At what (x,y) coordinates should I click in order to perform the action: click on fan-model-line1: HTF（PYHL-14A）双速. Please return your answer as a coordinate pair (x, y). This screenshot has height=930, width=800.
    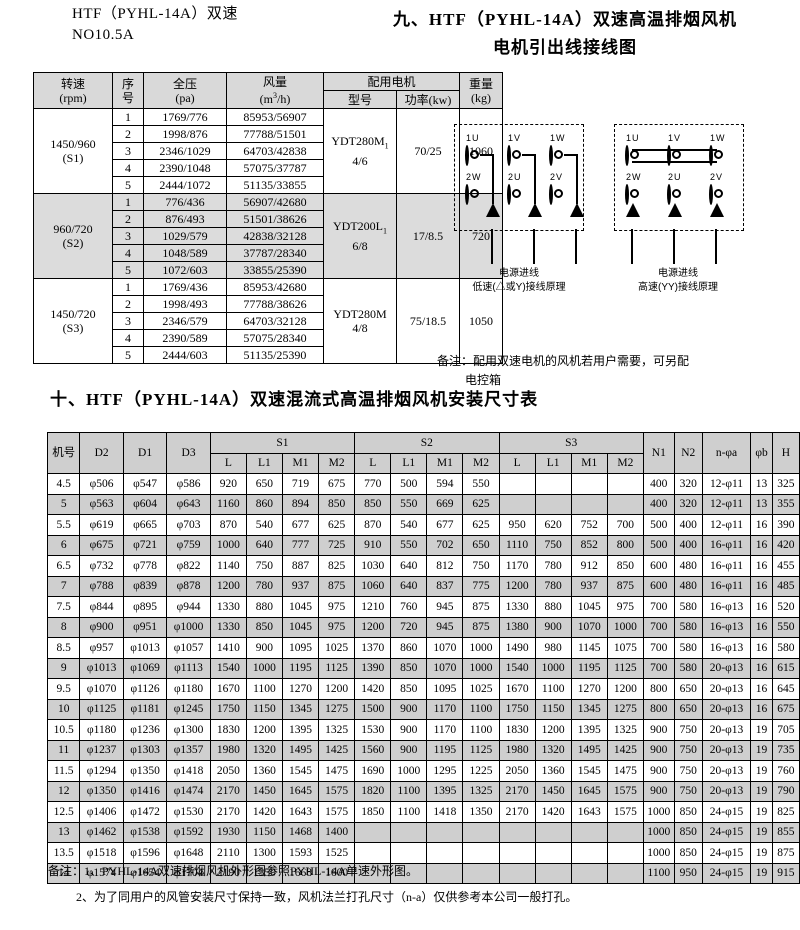
    Looking at the image, I should click on (155, 14).